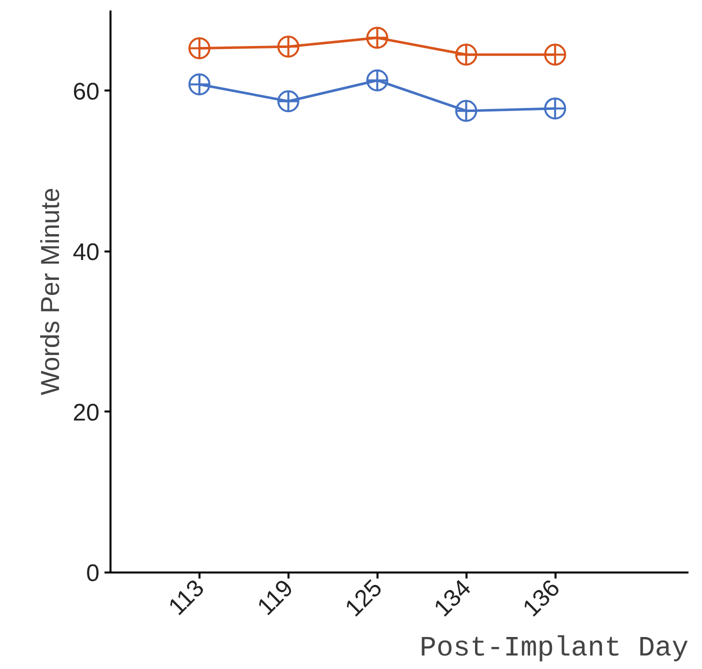 The width and height of the screenshot is (702, 669). What do you see at coordinates (452, 598) in the screenshot?
I see `x-tick-label: 134` at bounding box center [452, 598].